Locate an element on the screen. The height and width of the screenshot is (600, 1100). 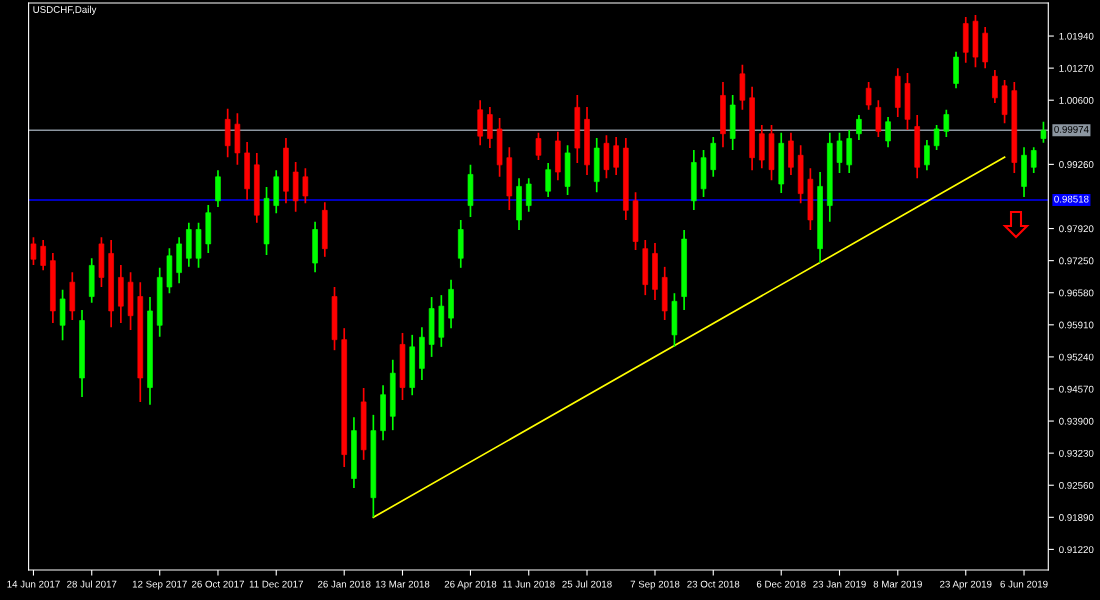
chart-title: USDCHF,Daily is located at coordinates (65, 10).